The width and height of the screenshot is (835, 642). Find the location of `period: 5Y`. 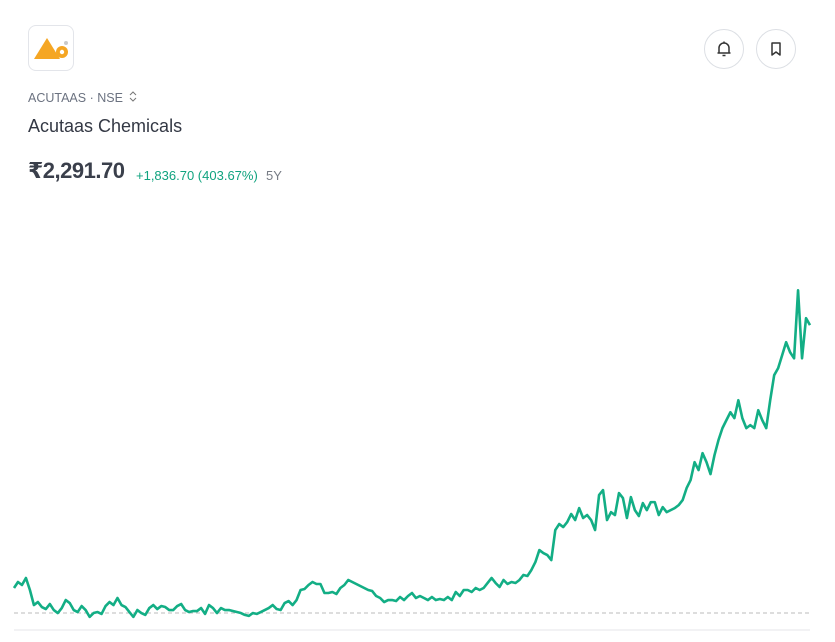

period: 5Y is located at coordinates (274, 175).